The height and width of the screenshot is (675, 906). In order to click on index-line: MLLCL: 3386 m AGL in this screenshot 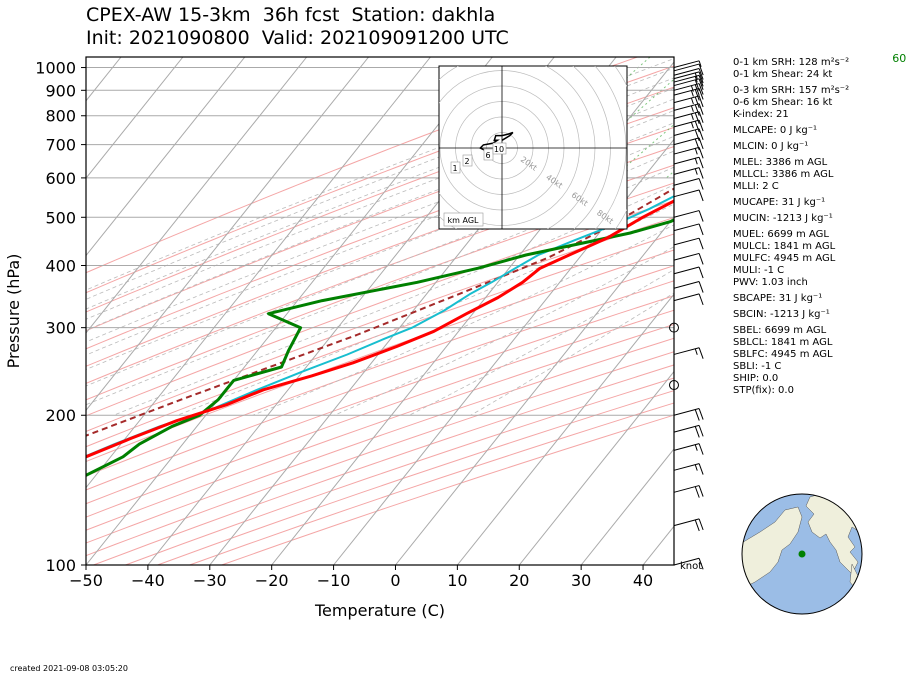, I will do `click(783, 174)`.